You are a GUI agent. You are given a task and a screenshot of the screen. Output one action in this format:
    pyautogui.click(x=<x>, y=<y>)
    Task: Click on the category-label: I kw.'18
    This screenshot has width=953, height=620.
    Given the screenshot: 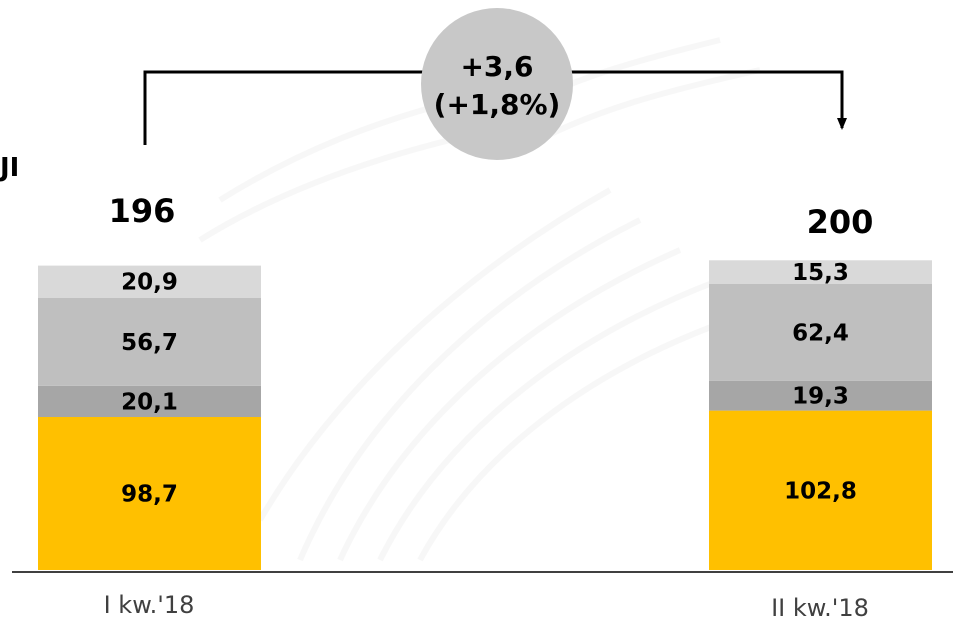 What is the action you would take?
    pyautogui.click(x=149, y=605)
    